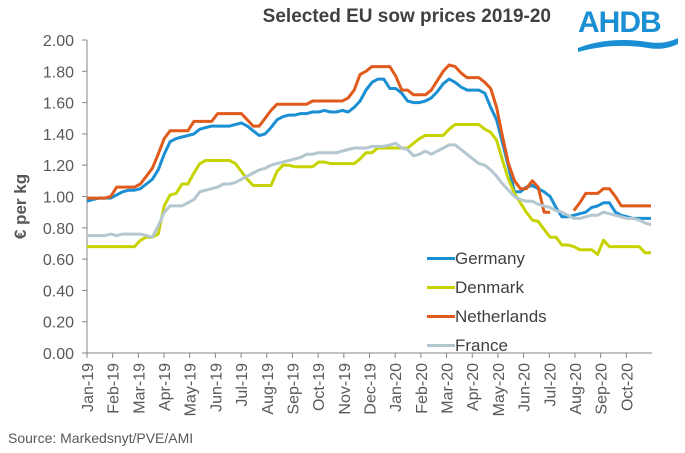 Image resolution: width=685 pixels, height=453 pixels. I want to click on x-tick-label: Jan-20, so click(396, 387).